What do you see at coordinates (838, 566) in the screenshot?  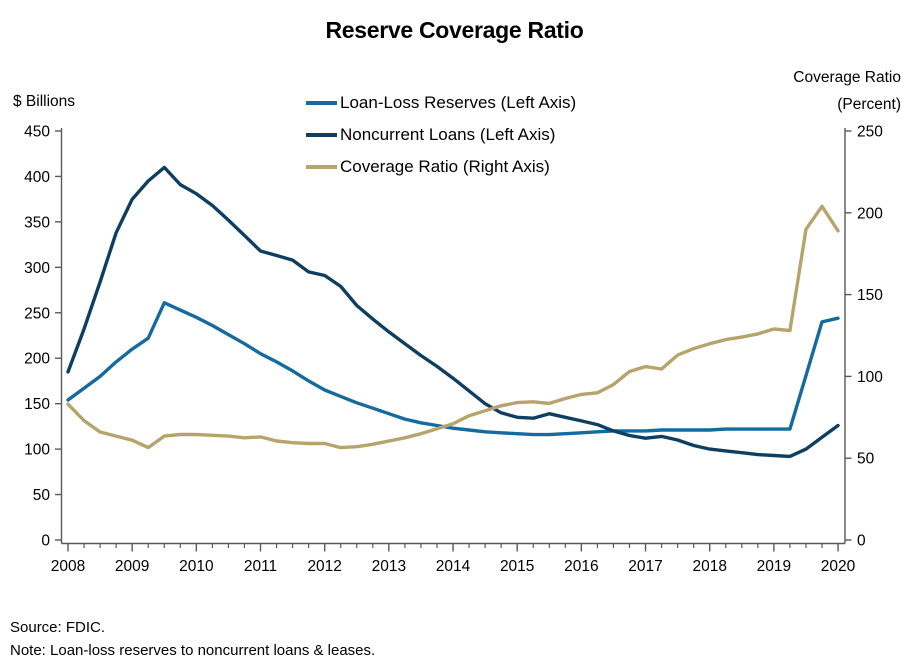 I see `x-axis-tick-label: 2020` at bounding box center [838, 566].